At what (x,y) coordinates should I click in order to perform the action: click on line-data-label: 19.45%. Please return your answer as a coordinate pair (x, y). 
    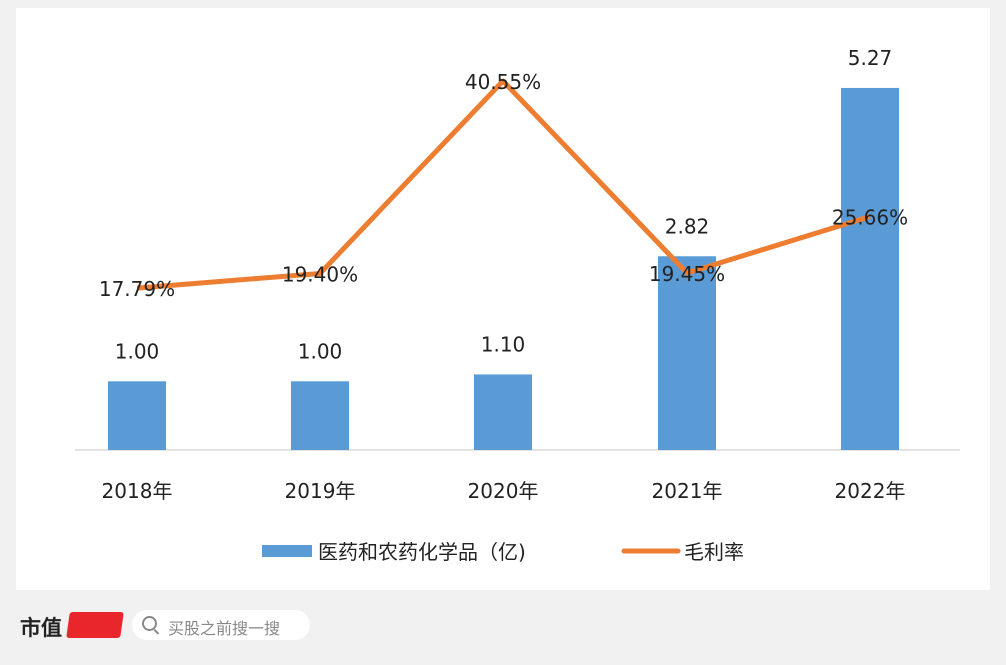
    Looking at the image, I should click on (687, 274).